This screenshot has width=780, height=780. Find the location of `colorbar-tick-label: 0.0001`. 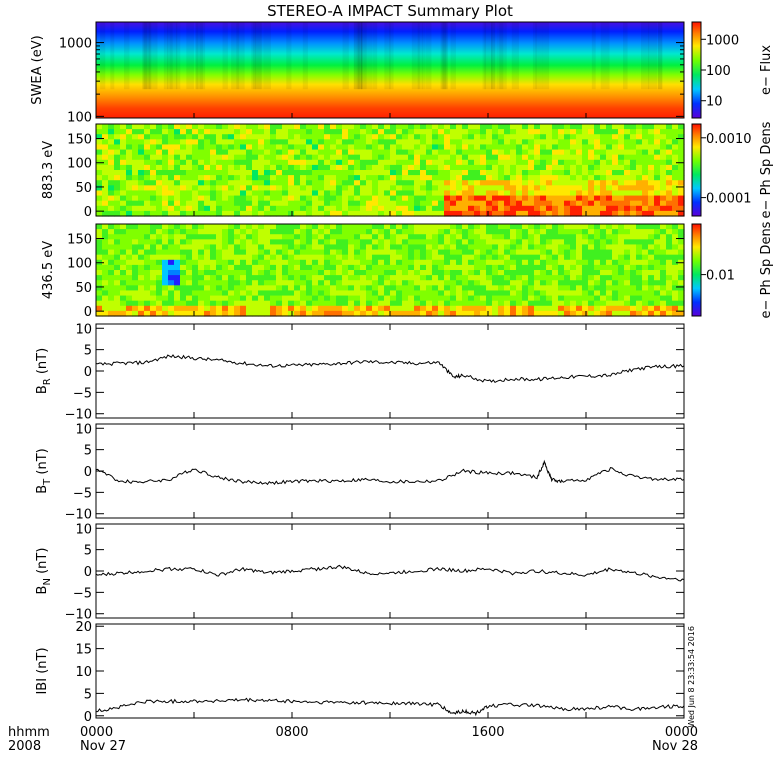

colorbar-tick-label: 0.0001 is located at coordinates (729, 199).